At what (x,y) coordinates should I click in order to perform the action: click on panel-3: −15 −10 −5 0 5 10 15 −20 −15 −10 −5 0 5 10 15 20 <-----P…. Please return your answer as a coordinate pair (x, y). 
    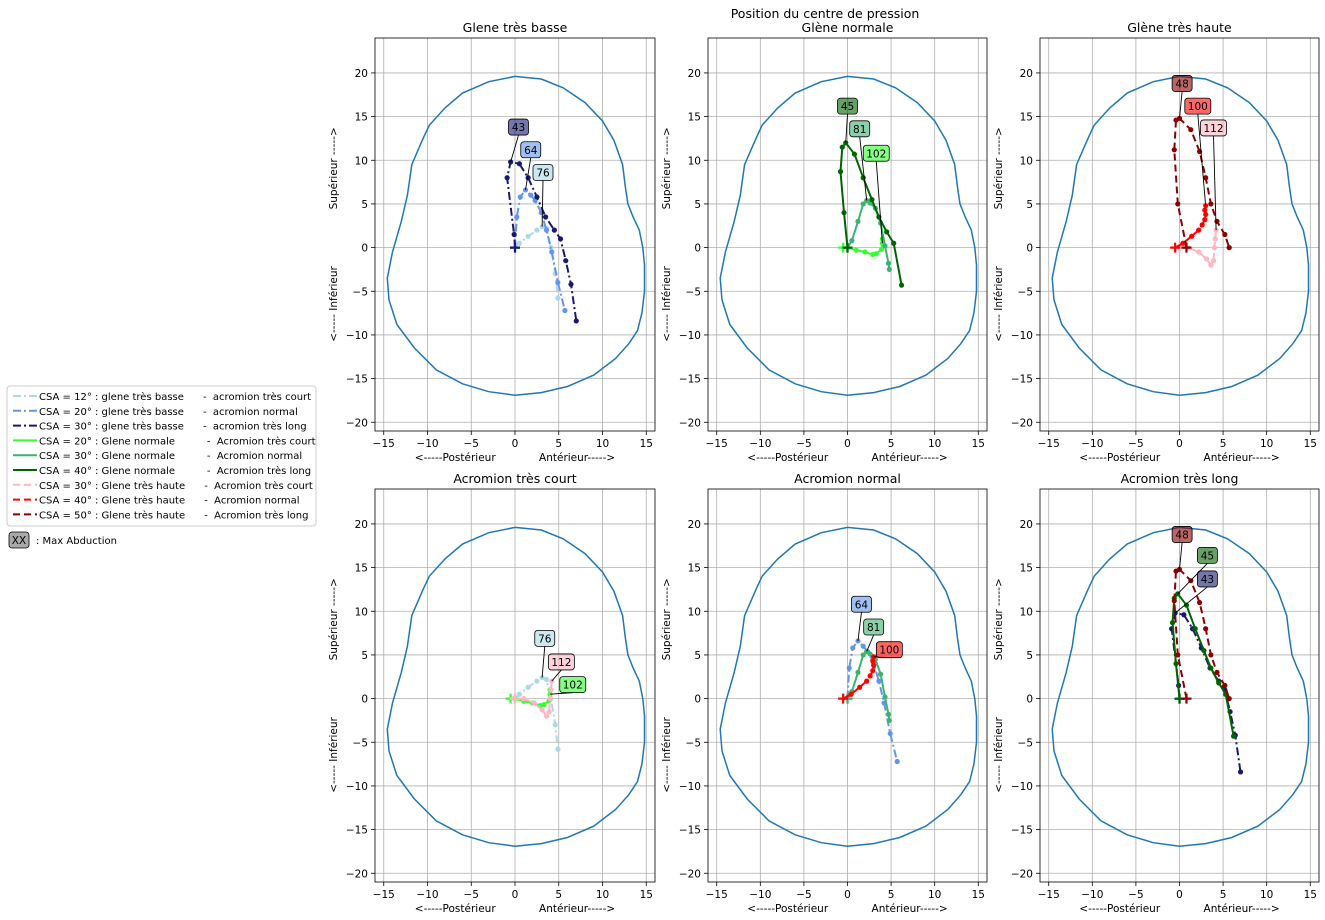
    Looking at the image, I should click on (1156, 242).